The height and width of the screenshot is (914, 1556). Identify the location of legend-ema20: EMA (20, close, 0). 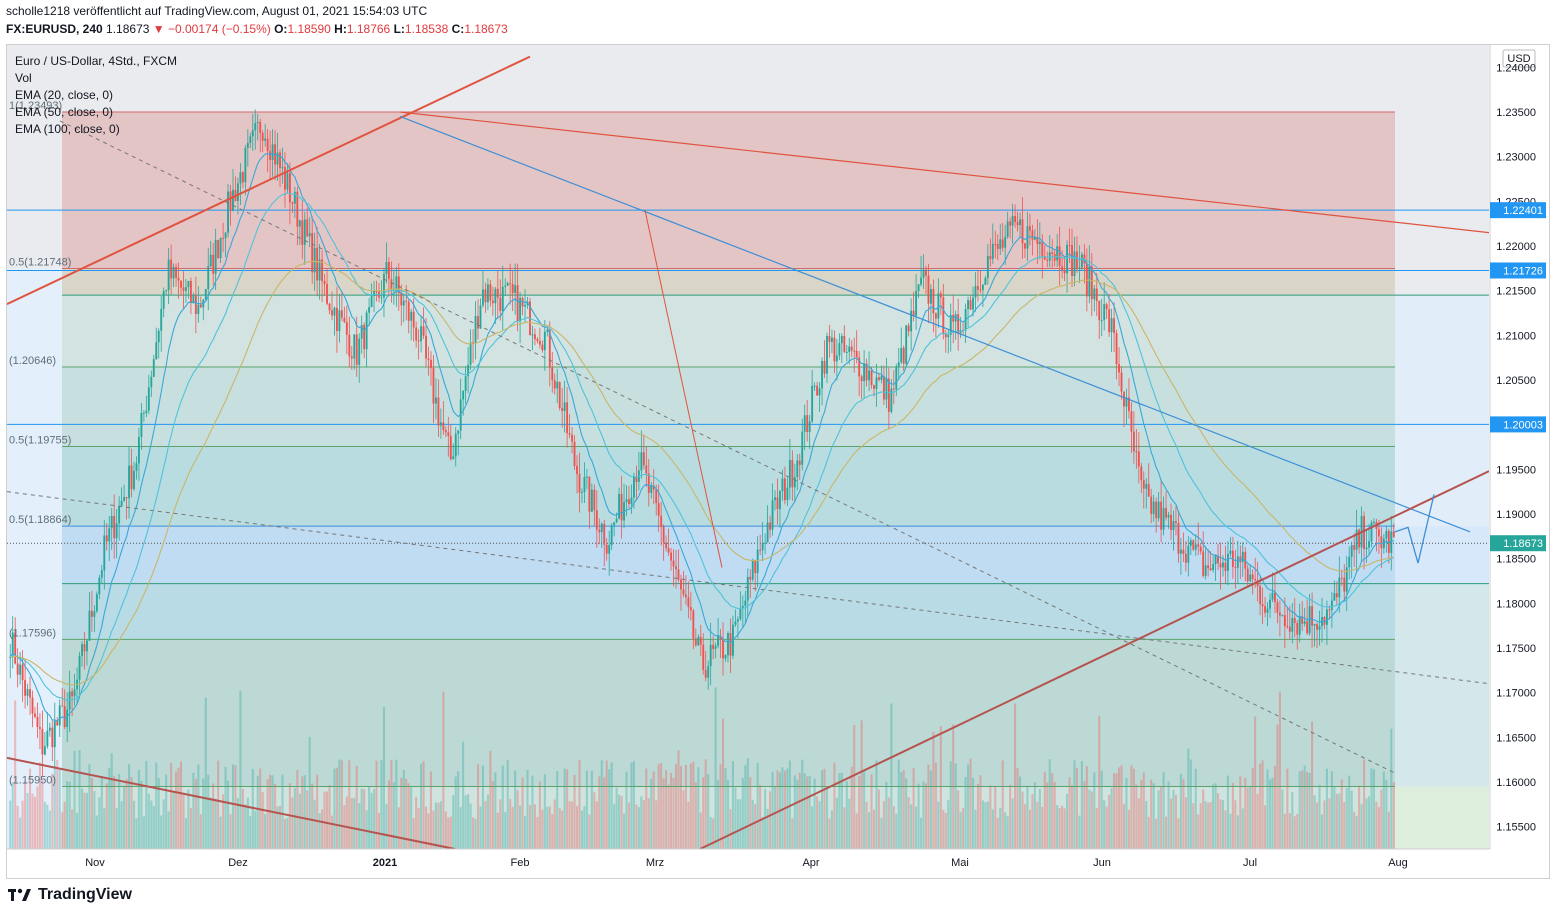
(64, 95).